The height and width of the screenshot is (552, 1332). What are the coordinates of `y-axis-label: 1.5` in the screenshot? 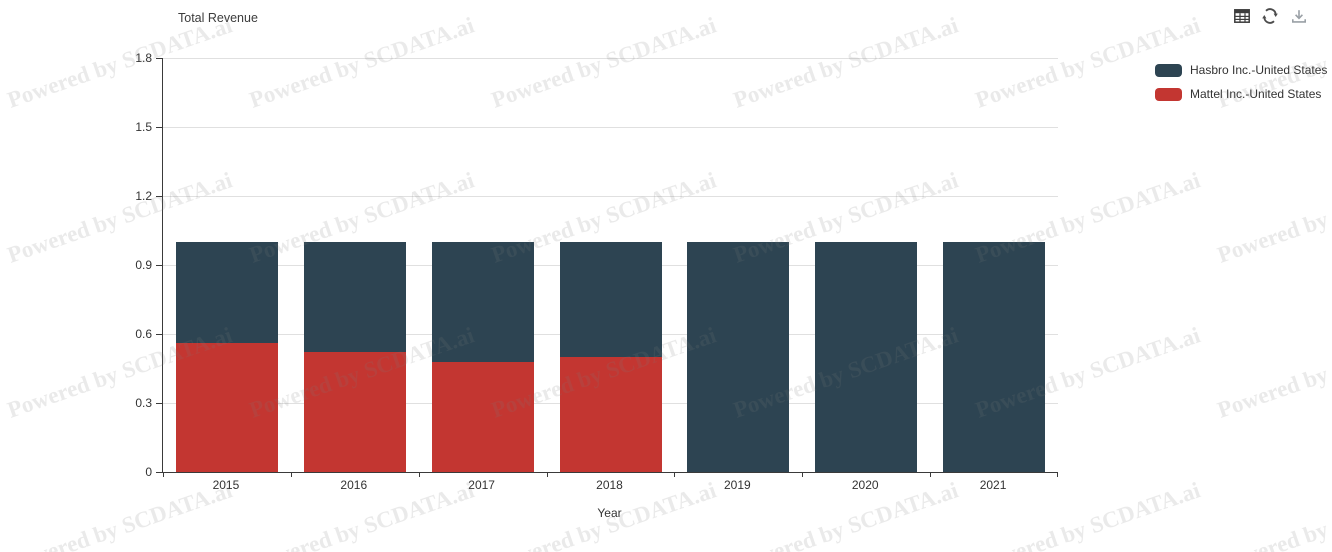 It's located at (143, 127).